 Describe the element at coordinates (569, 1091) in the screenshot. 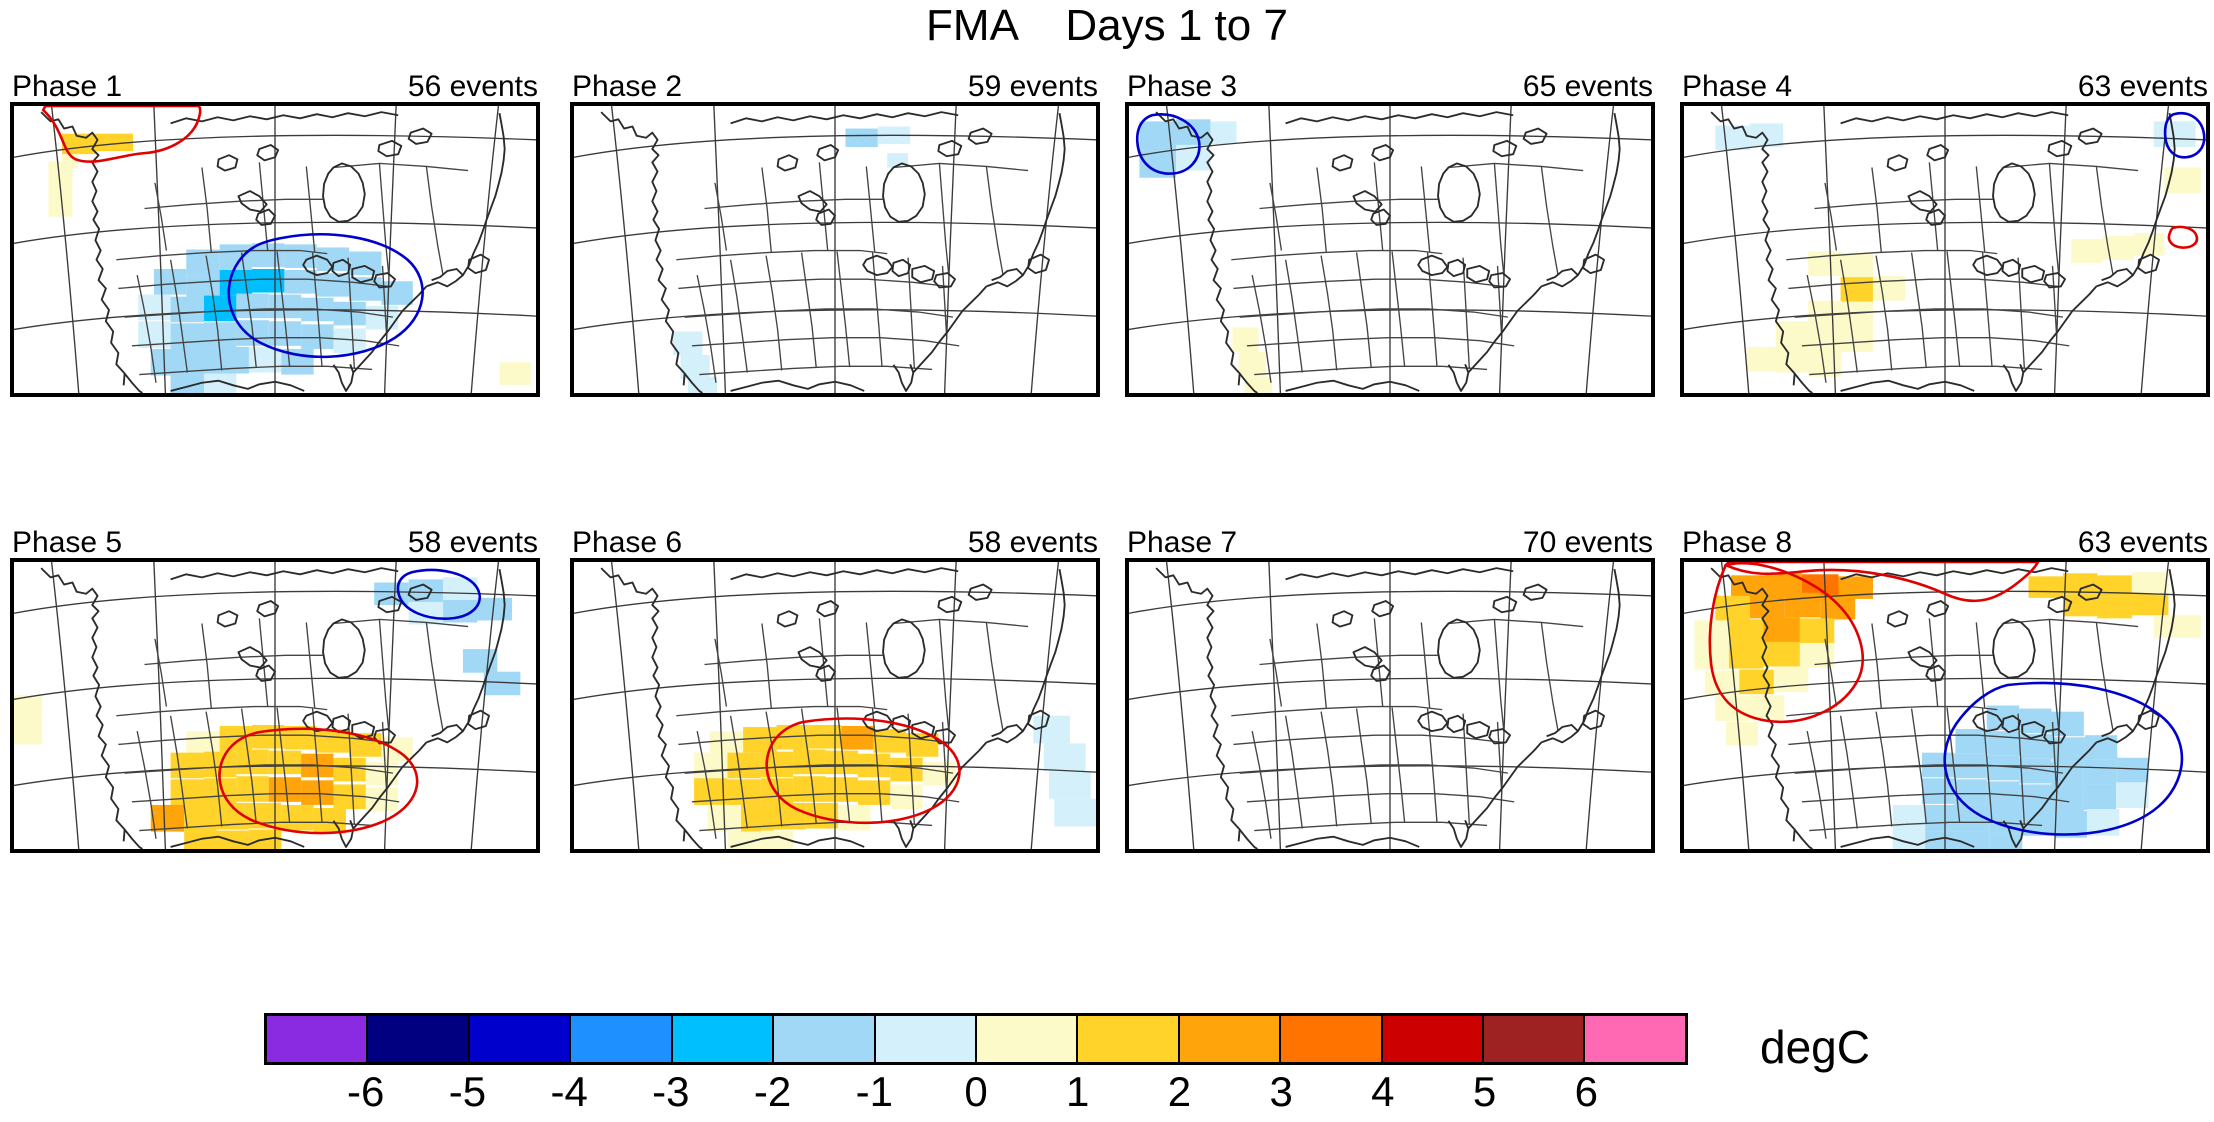

I see `colorbar-tick-2: -4` at that location.